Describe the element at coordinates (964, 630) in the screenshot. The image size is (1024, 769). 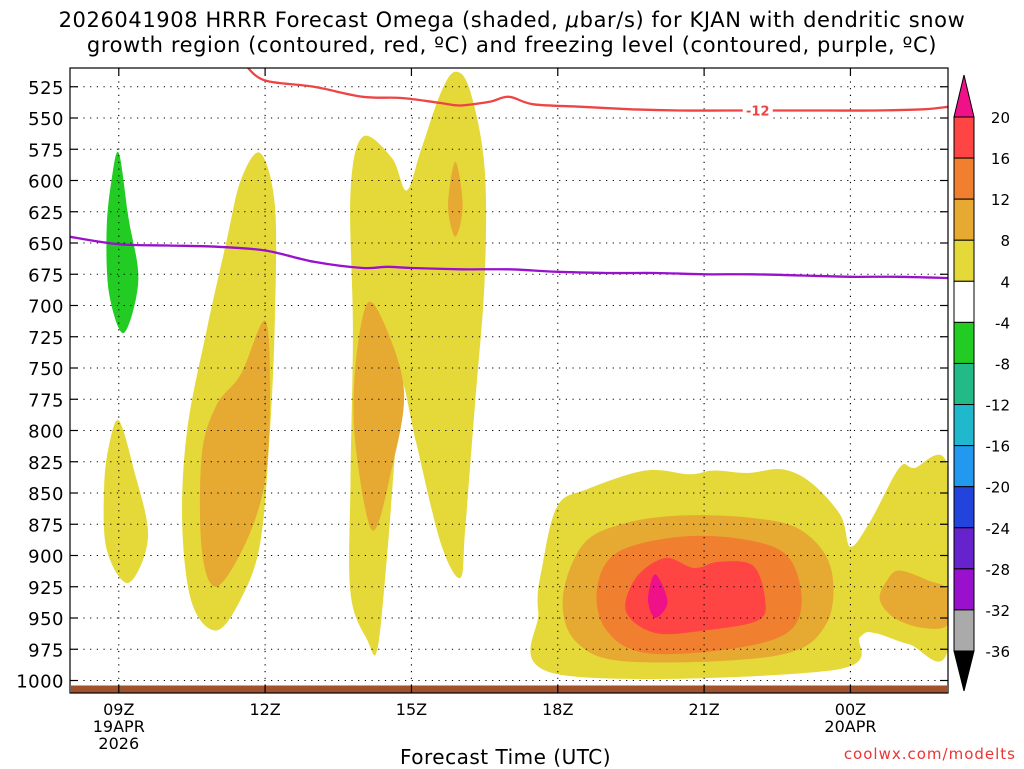
I see `colorbar-bin--36--32` at that location.